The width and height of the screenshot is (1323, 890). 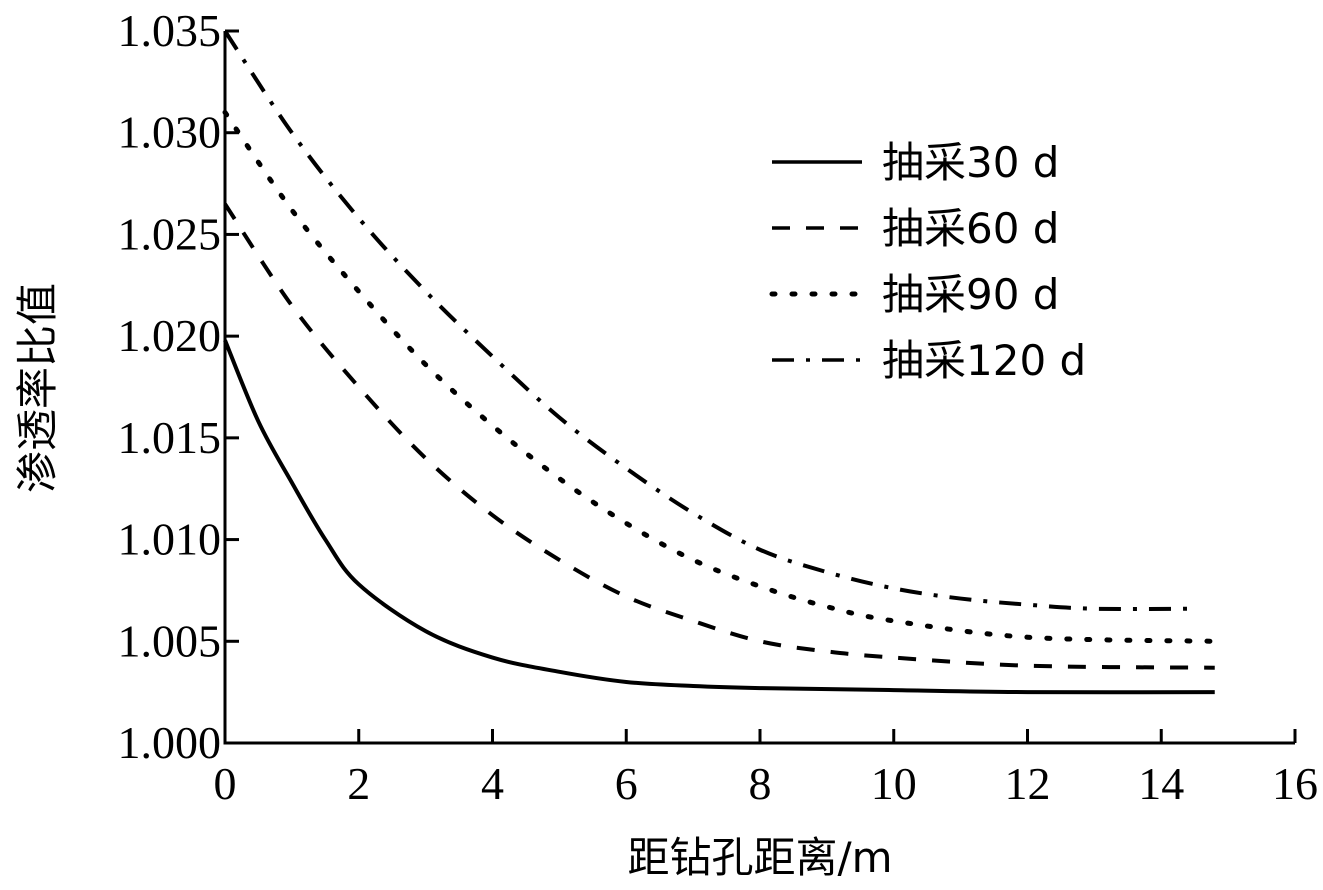 What do you see at coordinates (492, 783) in the screenshot?
I see `x-tick-label: 4` at bounding box center [492, 783].